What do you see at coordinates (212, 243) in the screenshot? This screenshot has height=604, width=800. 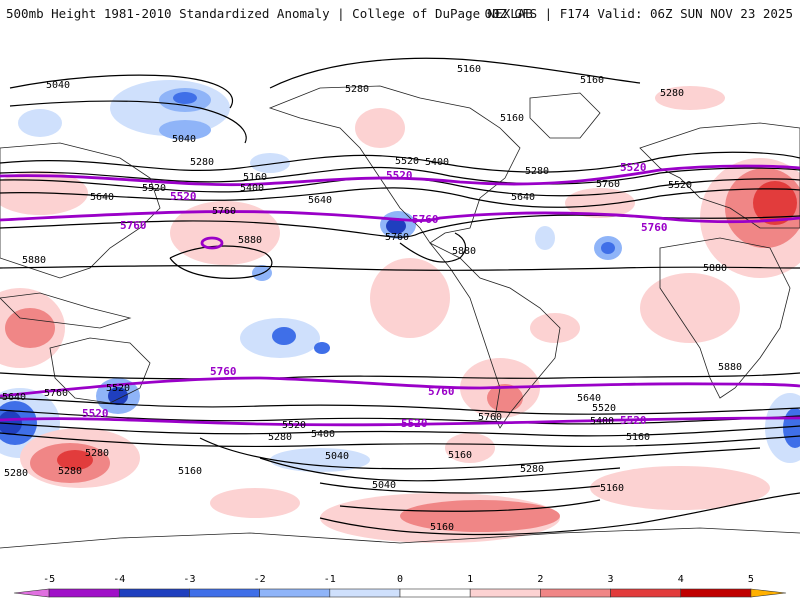 I see `purple-contour-5880-ring` at bounding box center [212, 243].